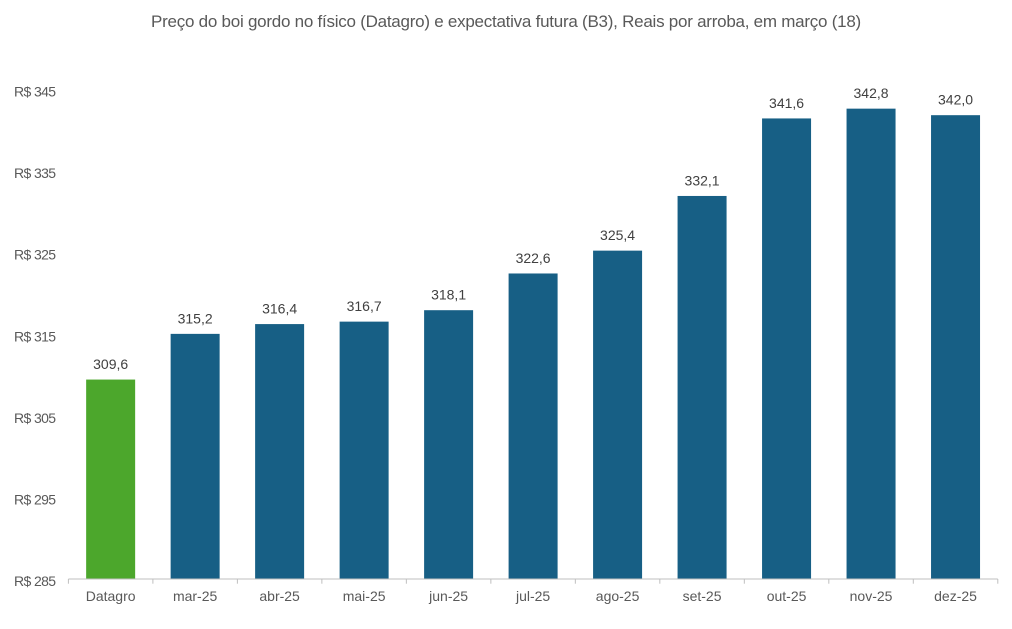  Describe the element at coordinates (35, 581) in the screenshot. I see `svg-text: R$ 285` at that location.